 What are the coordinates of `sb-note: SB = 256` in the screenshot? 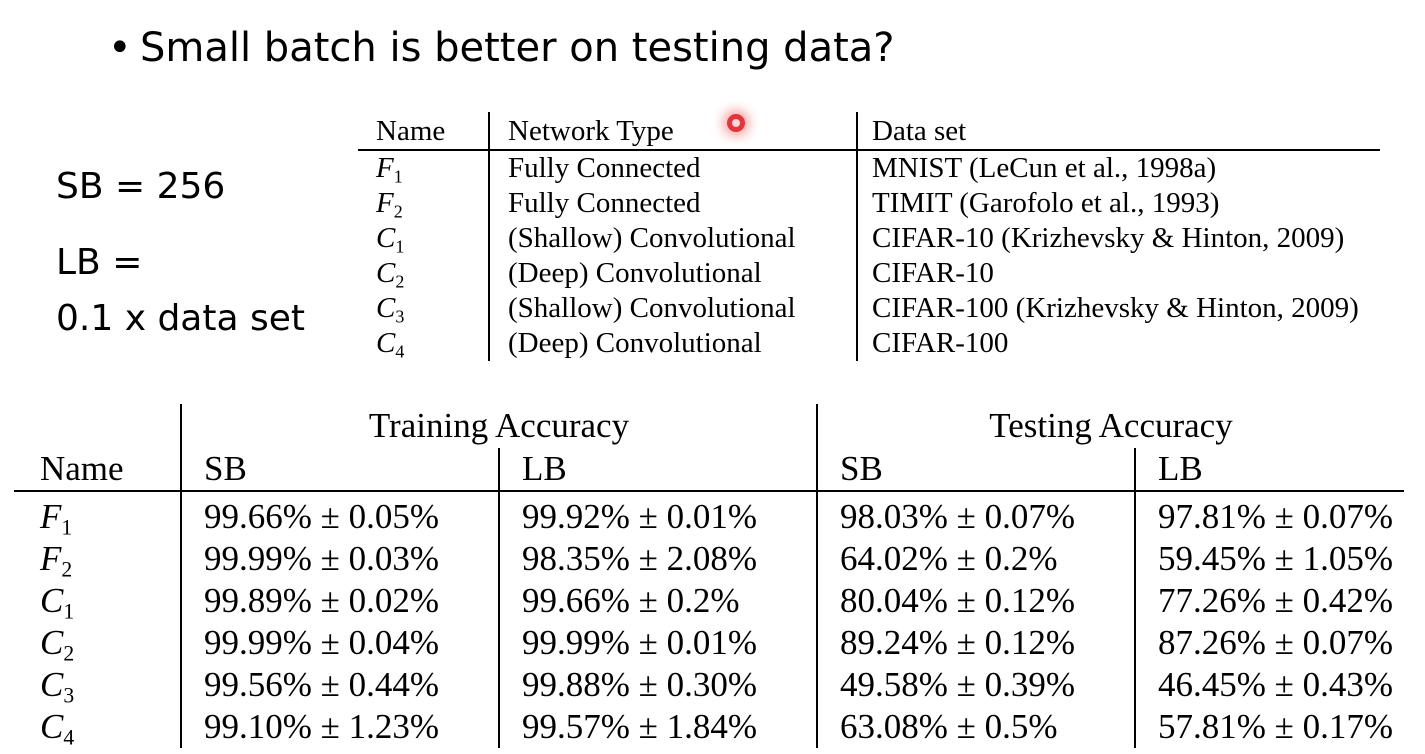 It's located at (141, 186).